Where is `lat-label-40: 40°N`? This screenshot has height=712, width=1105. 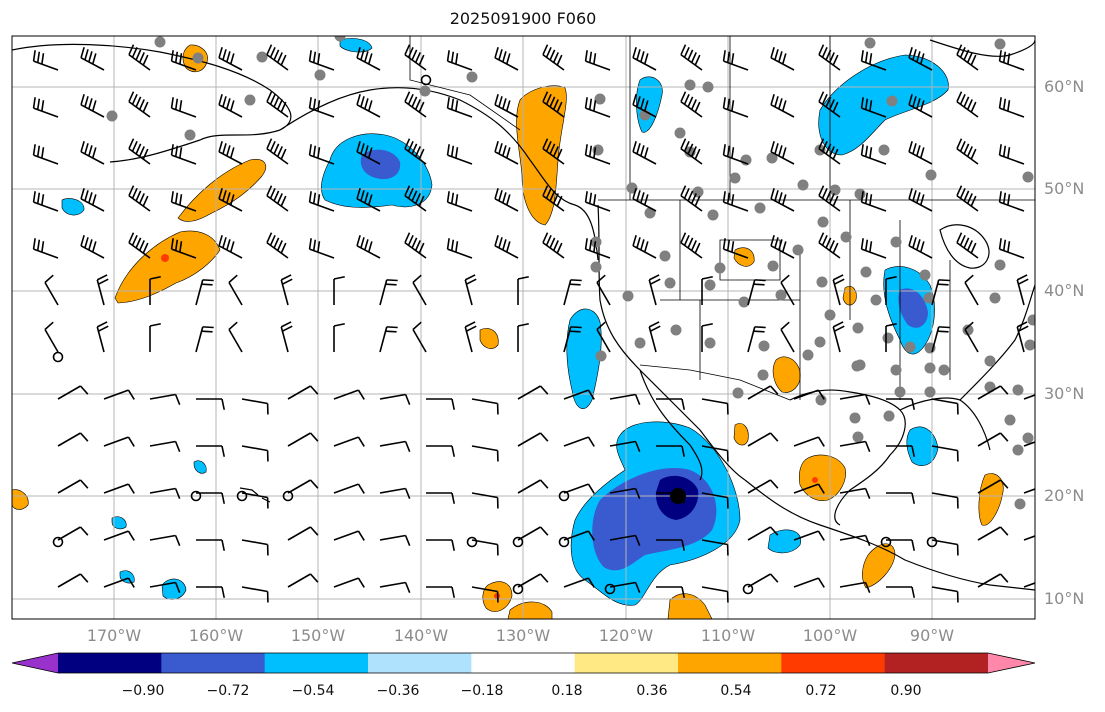 lat-label-40: 40°N is located at coordinates (1064, 290).